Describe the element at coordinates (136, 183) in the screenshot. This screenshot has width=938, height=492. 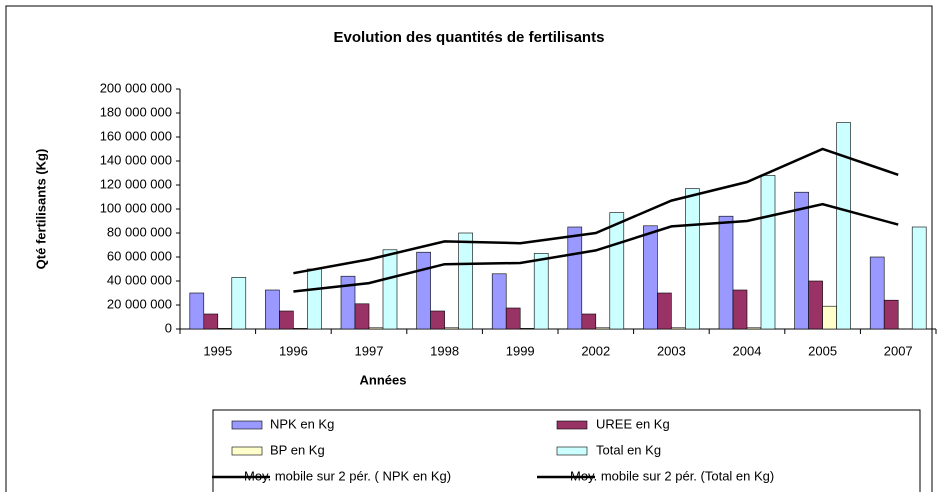
I see `y-tick-label: 120 000 000` at that location.